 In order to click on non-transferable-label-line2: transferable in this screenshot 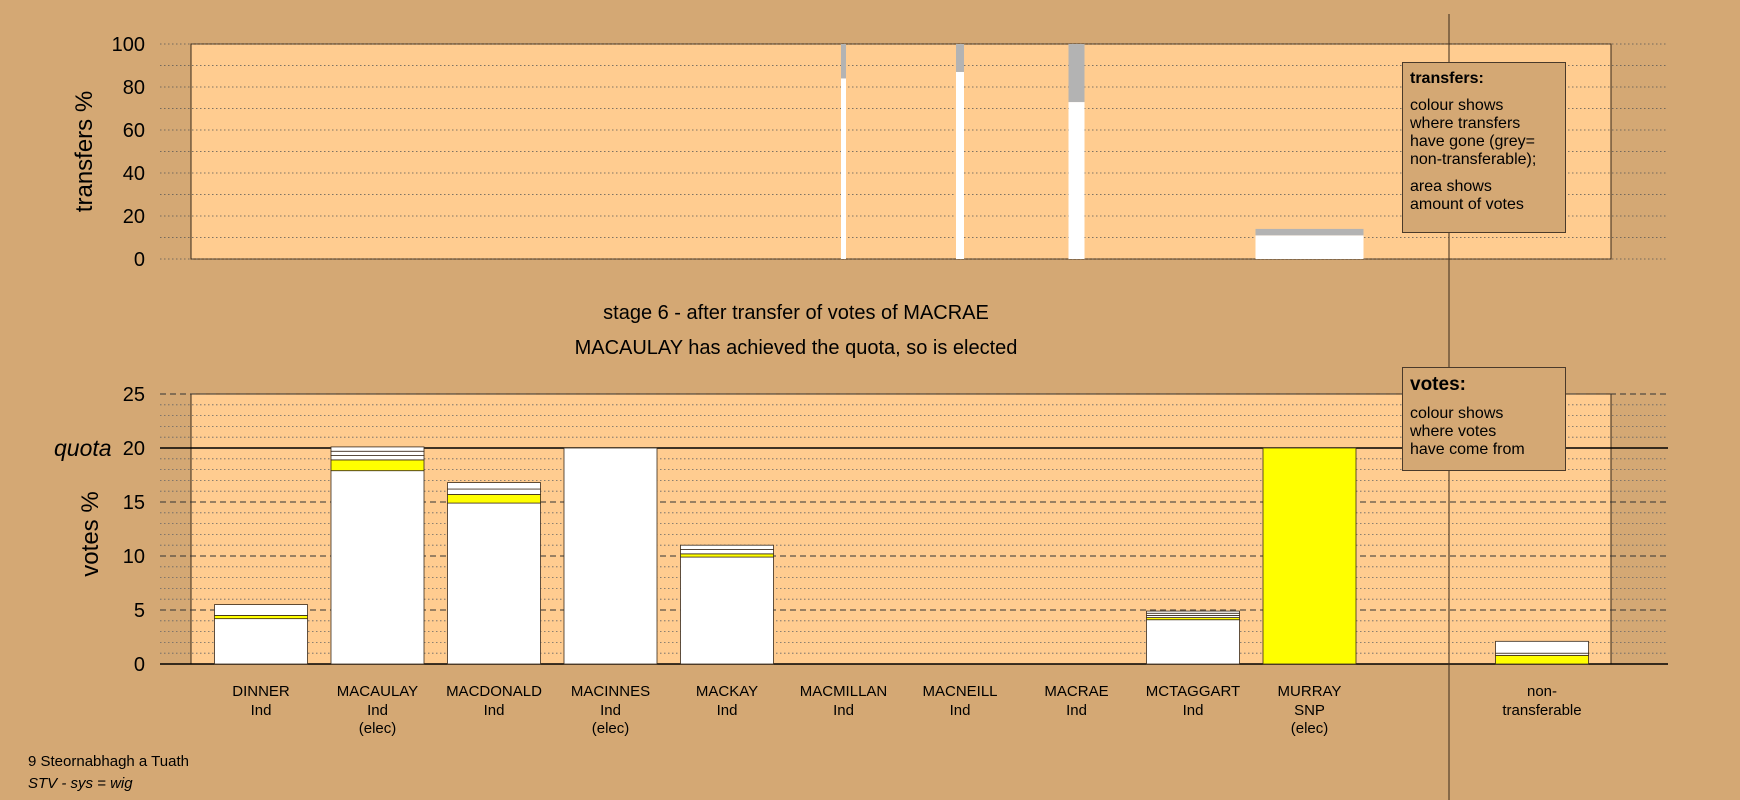, I will do `click(1541, 710)`.